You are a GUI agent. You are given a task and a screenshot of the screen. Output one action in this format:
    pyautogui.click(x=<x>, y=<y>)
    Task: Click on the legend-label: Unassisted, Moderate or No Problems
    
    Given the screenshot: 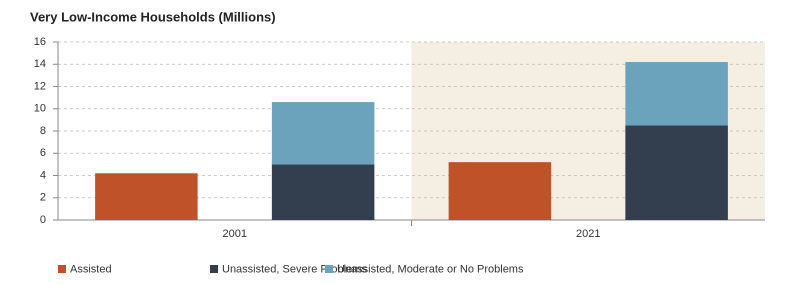 What is the action you would take?
    pyautogui.click(x=430, y=269)
    